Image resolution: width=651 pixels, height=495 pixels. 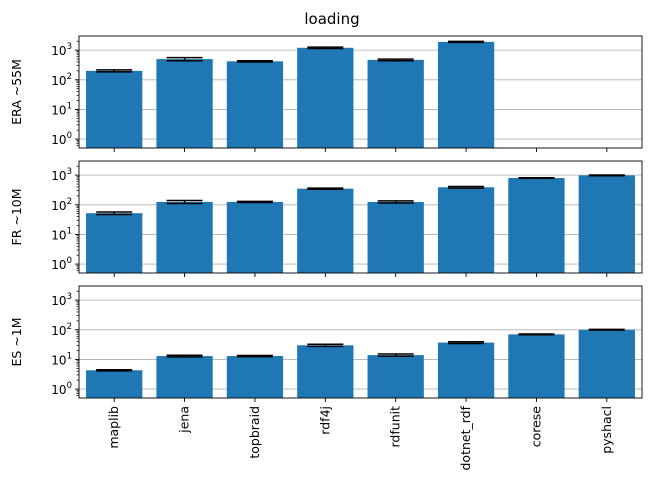 What do you see at coordinates (16, 216) in the screenshot?
I see `y-axis-label: FR ~10M` at bounding box center [16, 216].